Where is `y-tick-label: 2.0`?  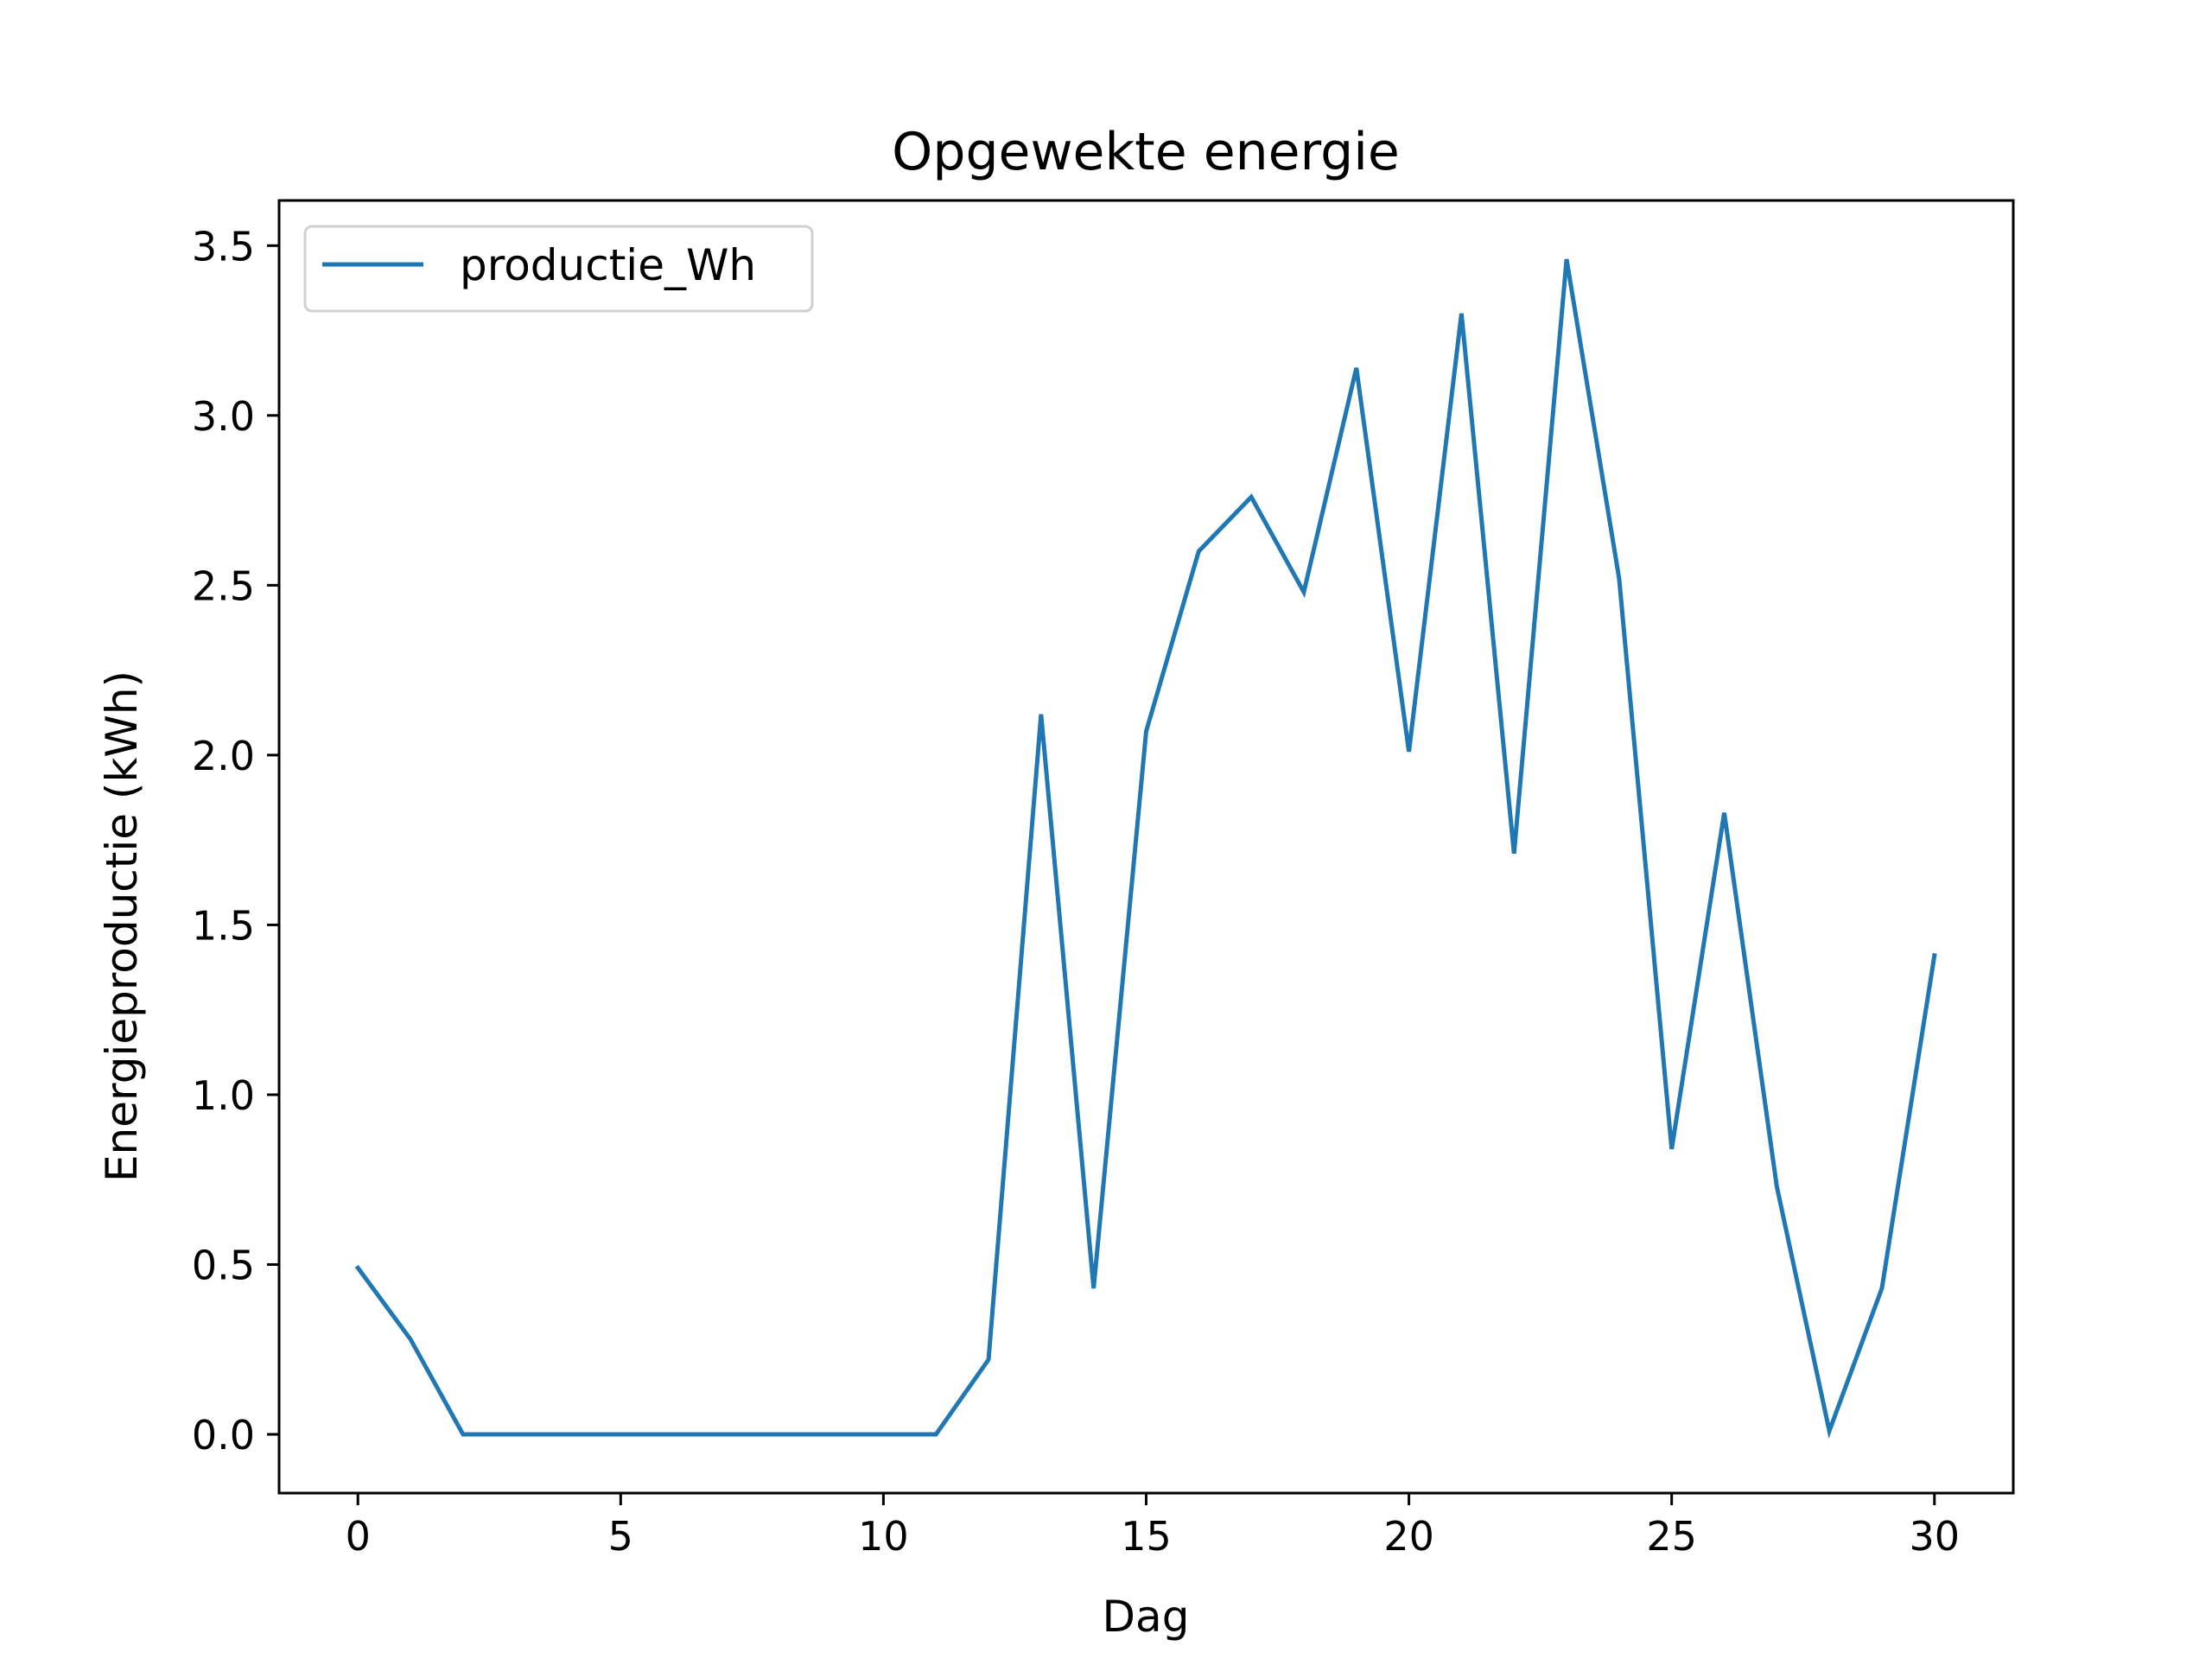
y-tick-label: 2.0 is located at coordinates (223, 756).